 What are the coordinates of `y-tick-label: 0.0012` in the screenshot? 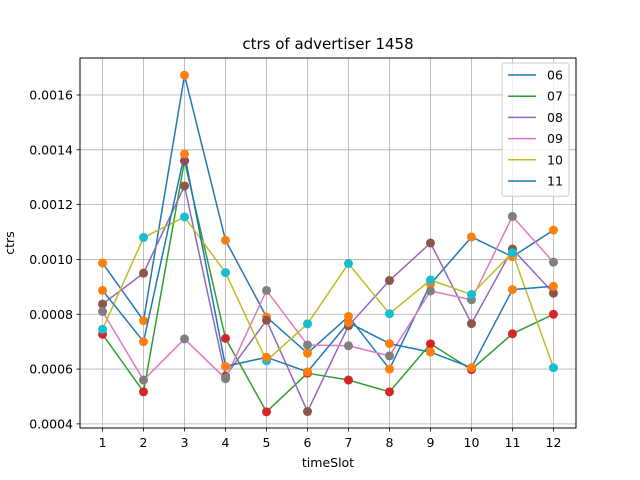 It's located at (51, 204).